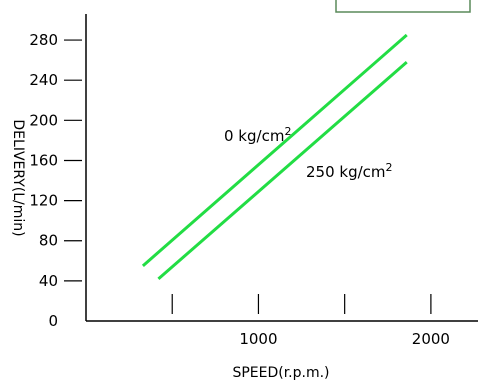 Image resolution: width=479 pixels, height=381 pixels. I want to click on y-tick-label: 80, so click(48, 241).